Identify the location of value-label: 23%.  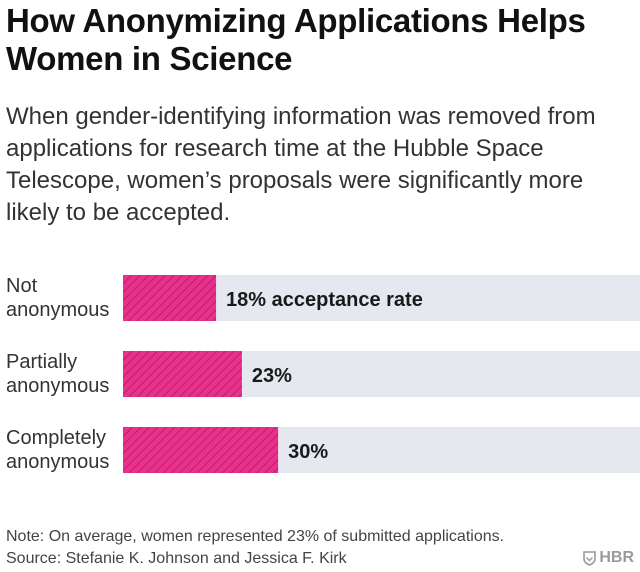
(272, 376).